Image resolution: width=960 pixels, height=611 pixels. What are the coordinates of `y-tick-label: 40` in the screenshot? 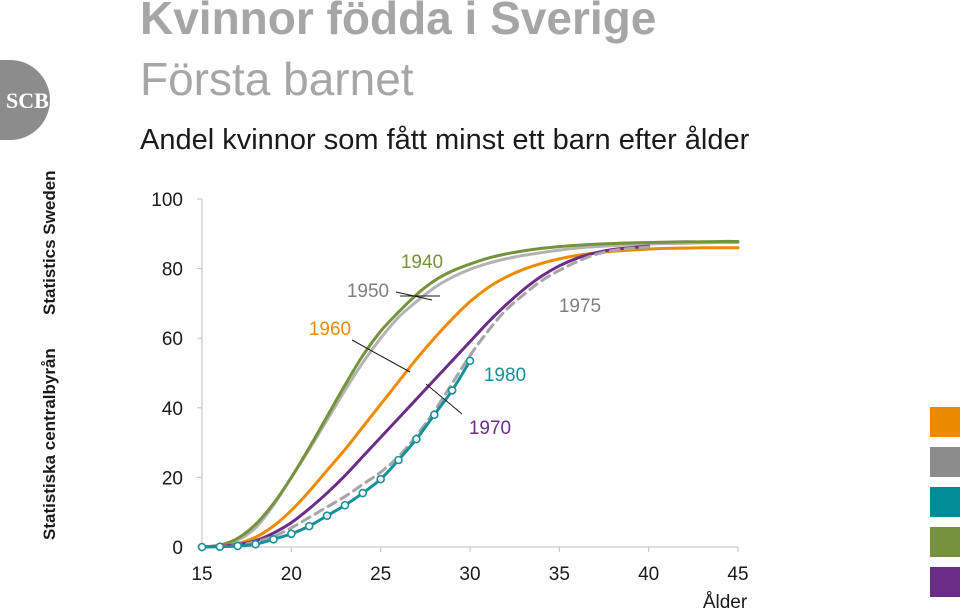 It's located at (172, 409).